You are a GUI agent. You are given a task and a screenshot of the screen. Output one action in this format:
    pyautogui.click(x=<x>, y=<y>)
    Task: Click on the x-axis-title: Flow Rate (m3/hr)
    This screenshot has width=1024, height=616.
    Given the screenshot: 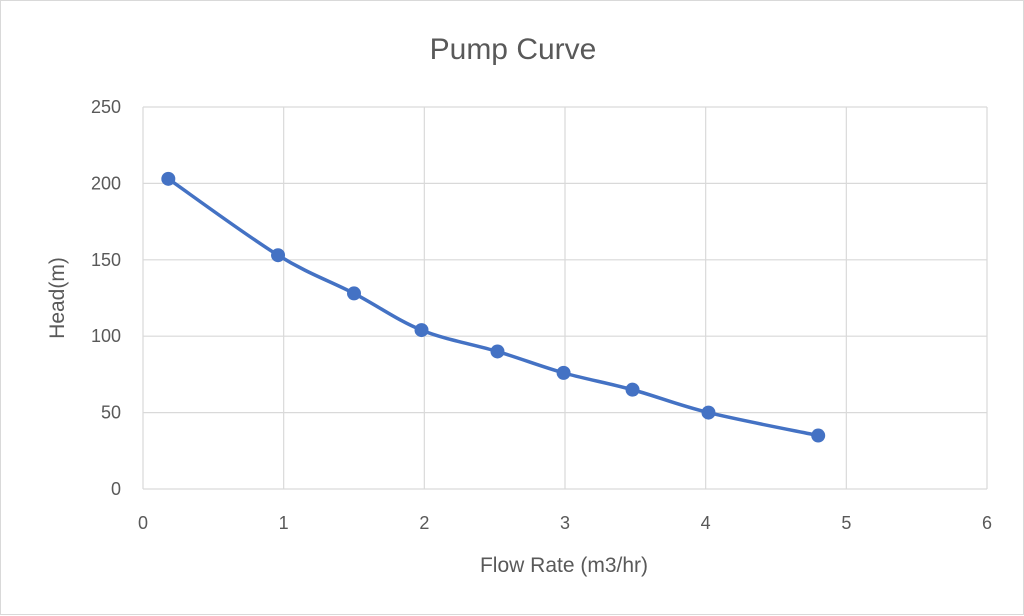 What is the action you would take?
    pyautogui.click(x=564, y=565)
    